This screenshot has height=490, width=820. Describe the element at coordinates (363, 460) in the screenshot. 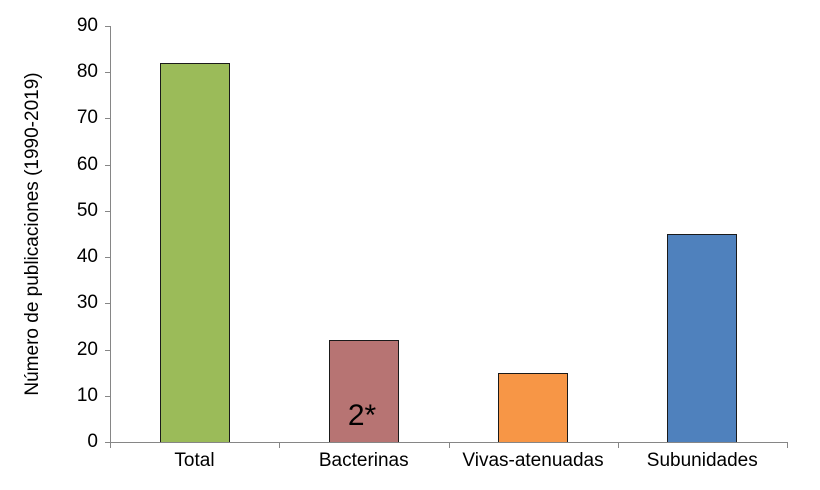

I see `x-tick-label: Bacterinas` at that location.